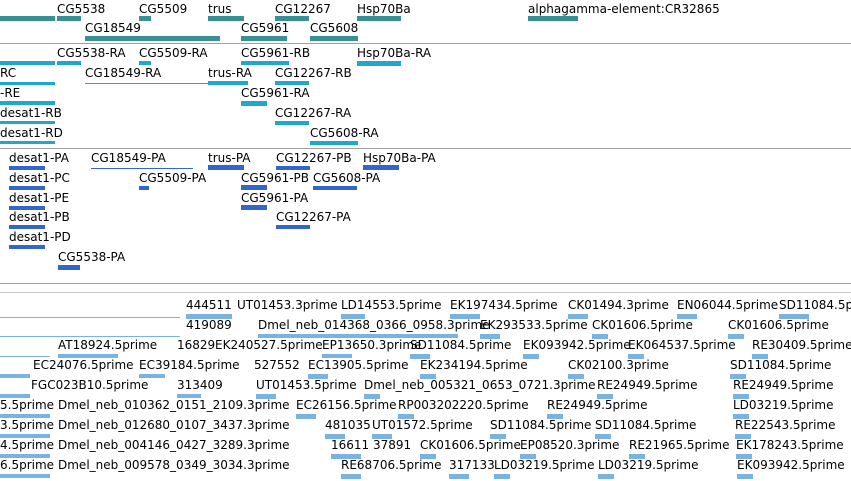 This screenshot has height=481, width=851. I want to click on transcript-label: Hsp70Ba-RA, so click(394, 53).